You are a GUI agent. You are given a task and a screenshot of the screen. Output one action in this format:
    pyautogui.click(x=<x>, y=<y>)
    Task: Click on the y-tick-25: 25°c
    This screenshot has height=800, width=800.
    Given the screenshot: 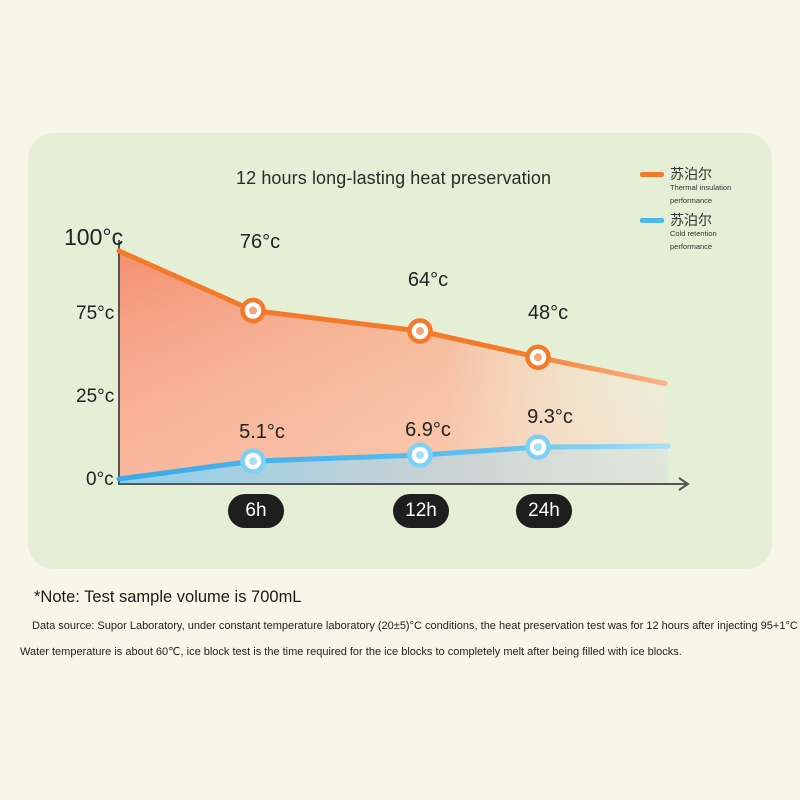 What is the action you would take?
    pyautogui.click(x=95, y=396)
    